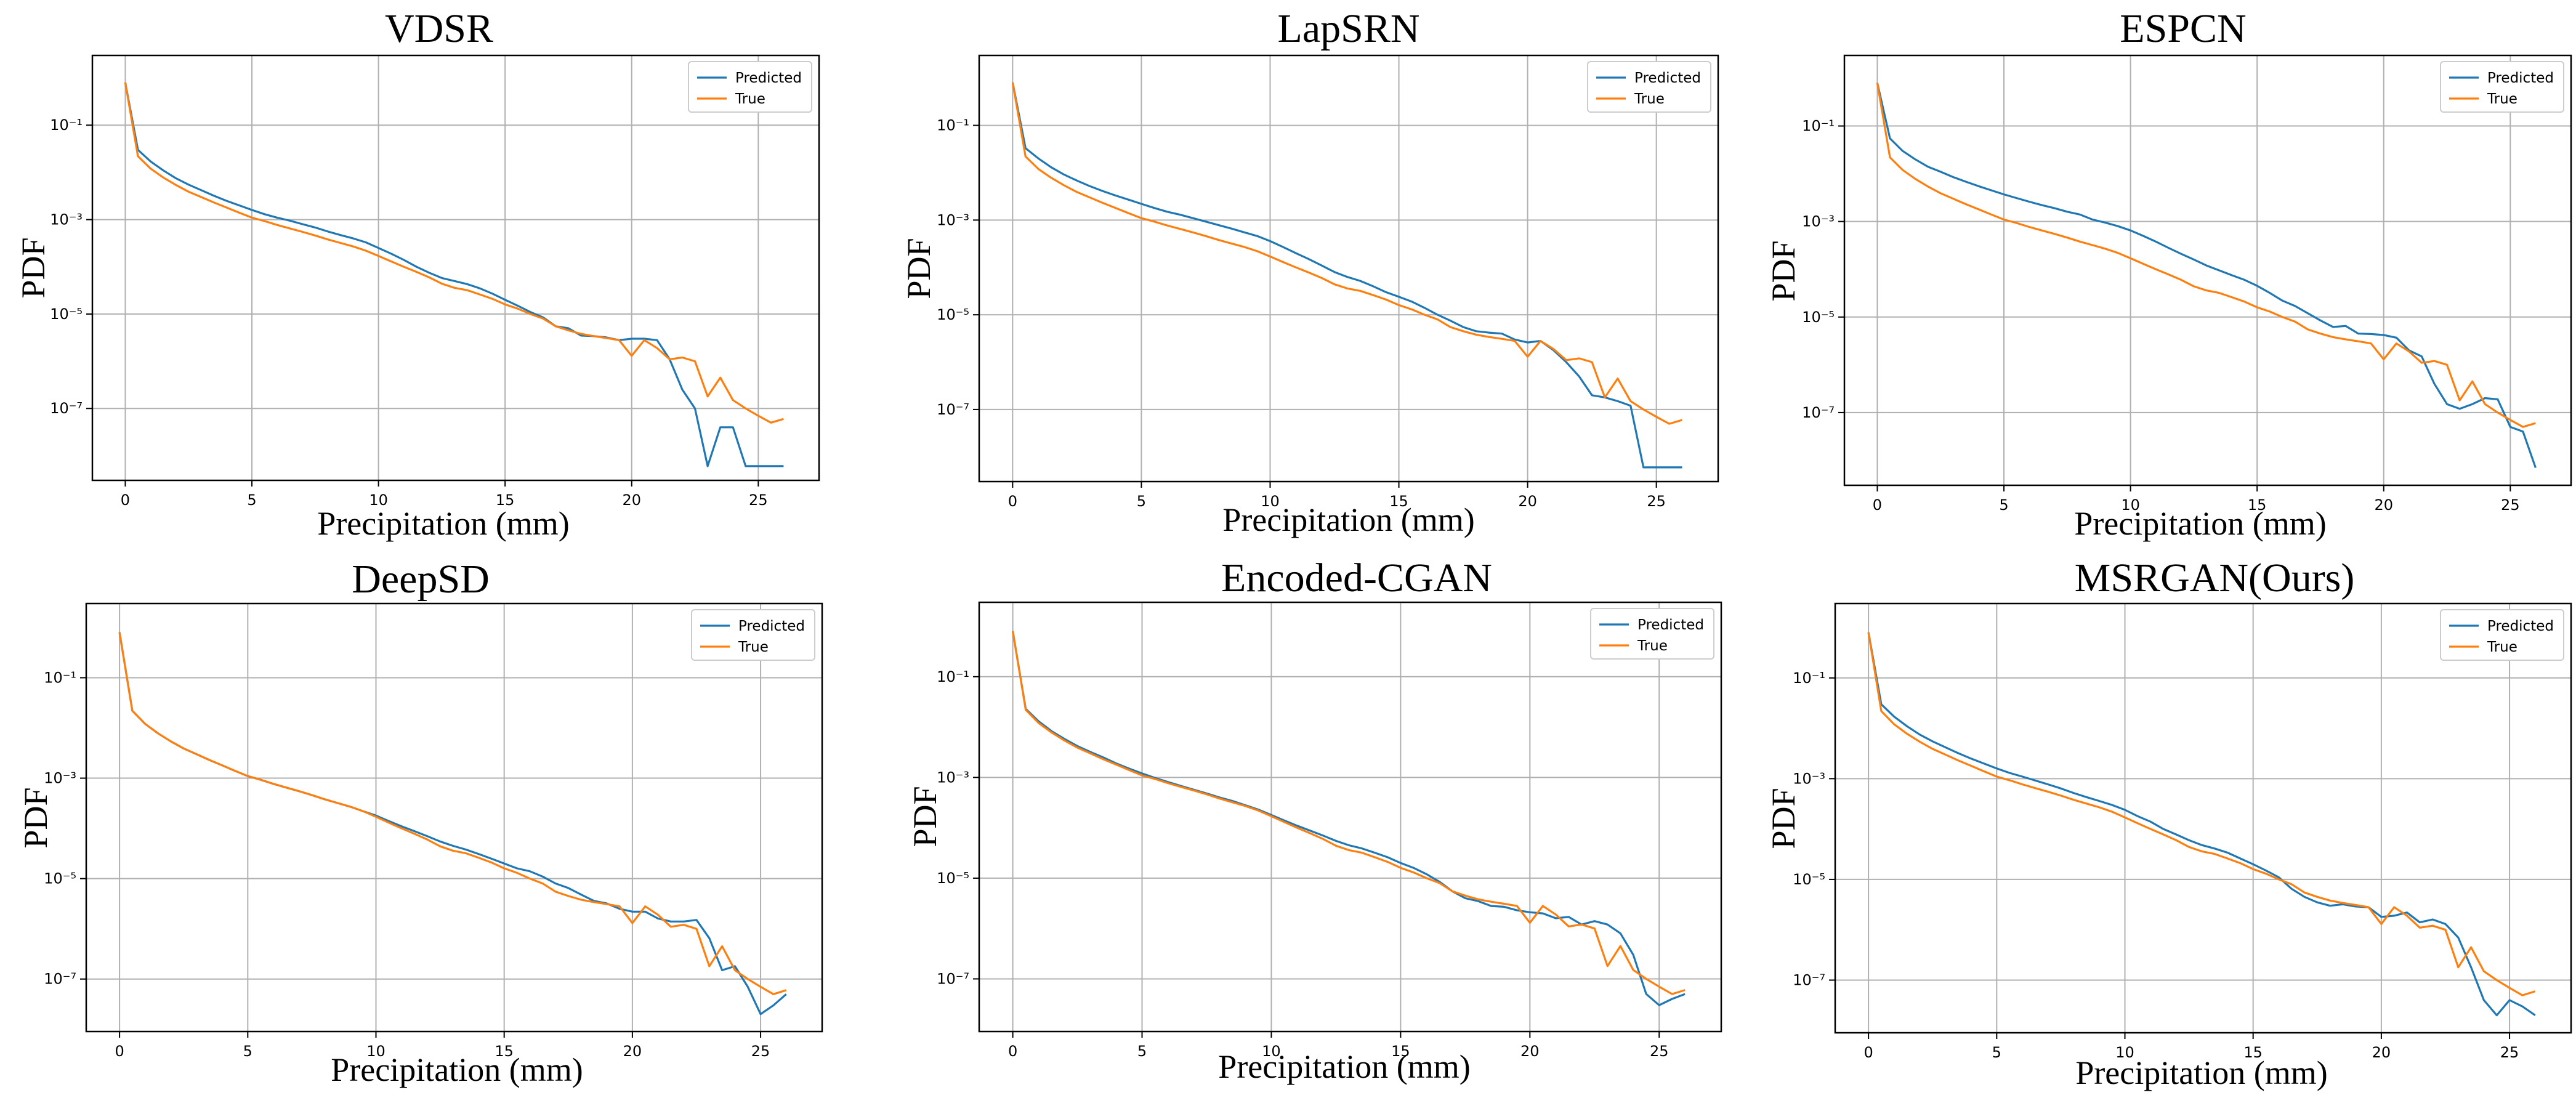  Describe the element at coordinates (2183, 29) in the screenshot. I see `chart-title: ESPCN` at that location.